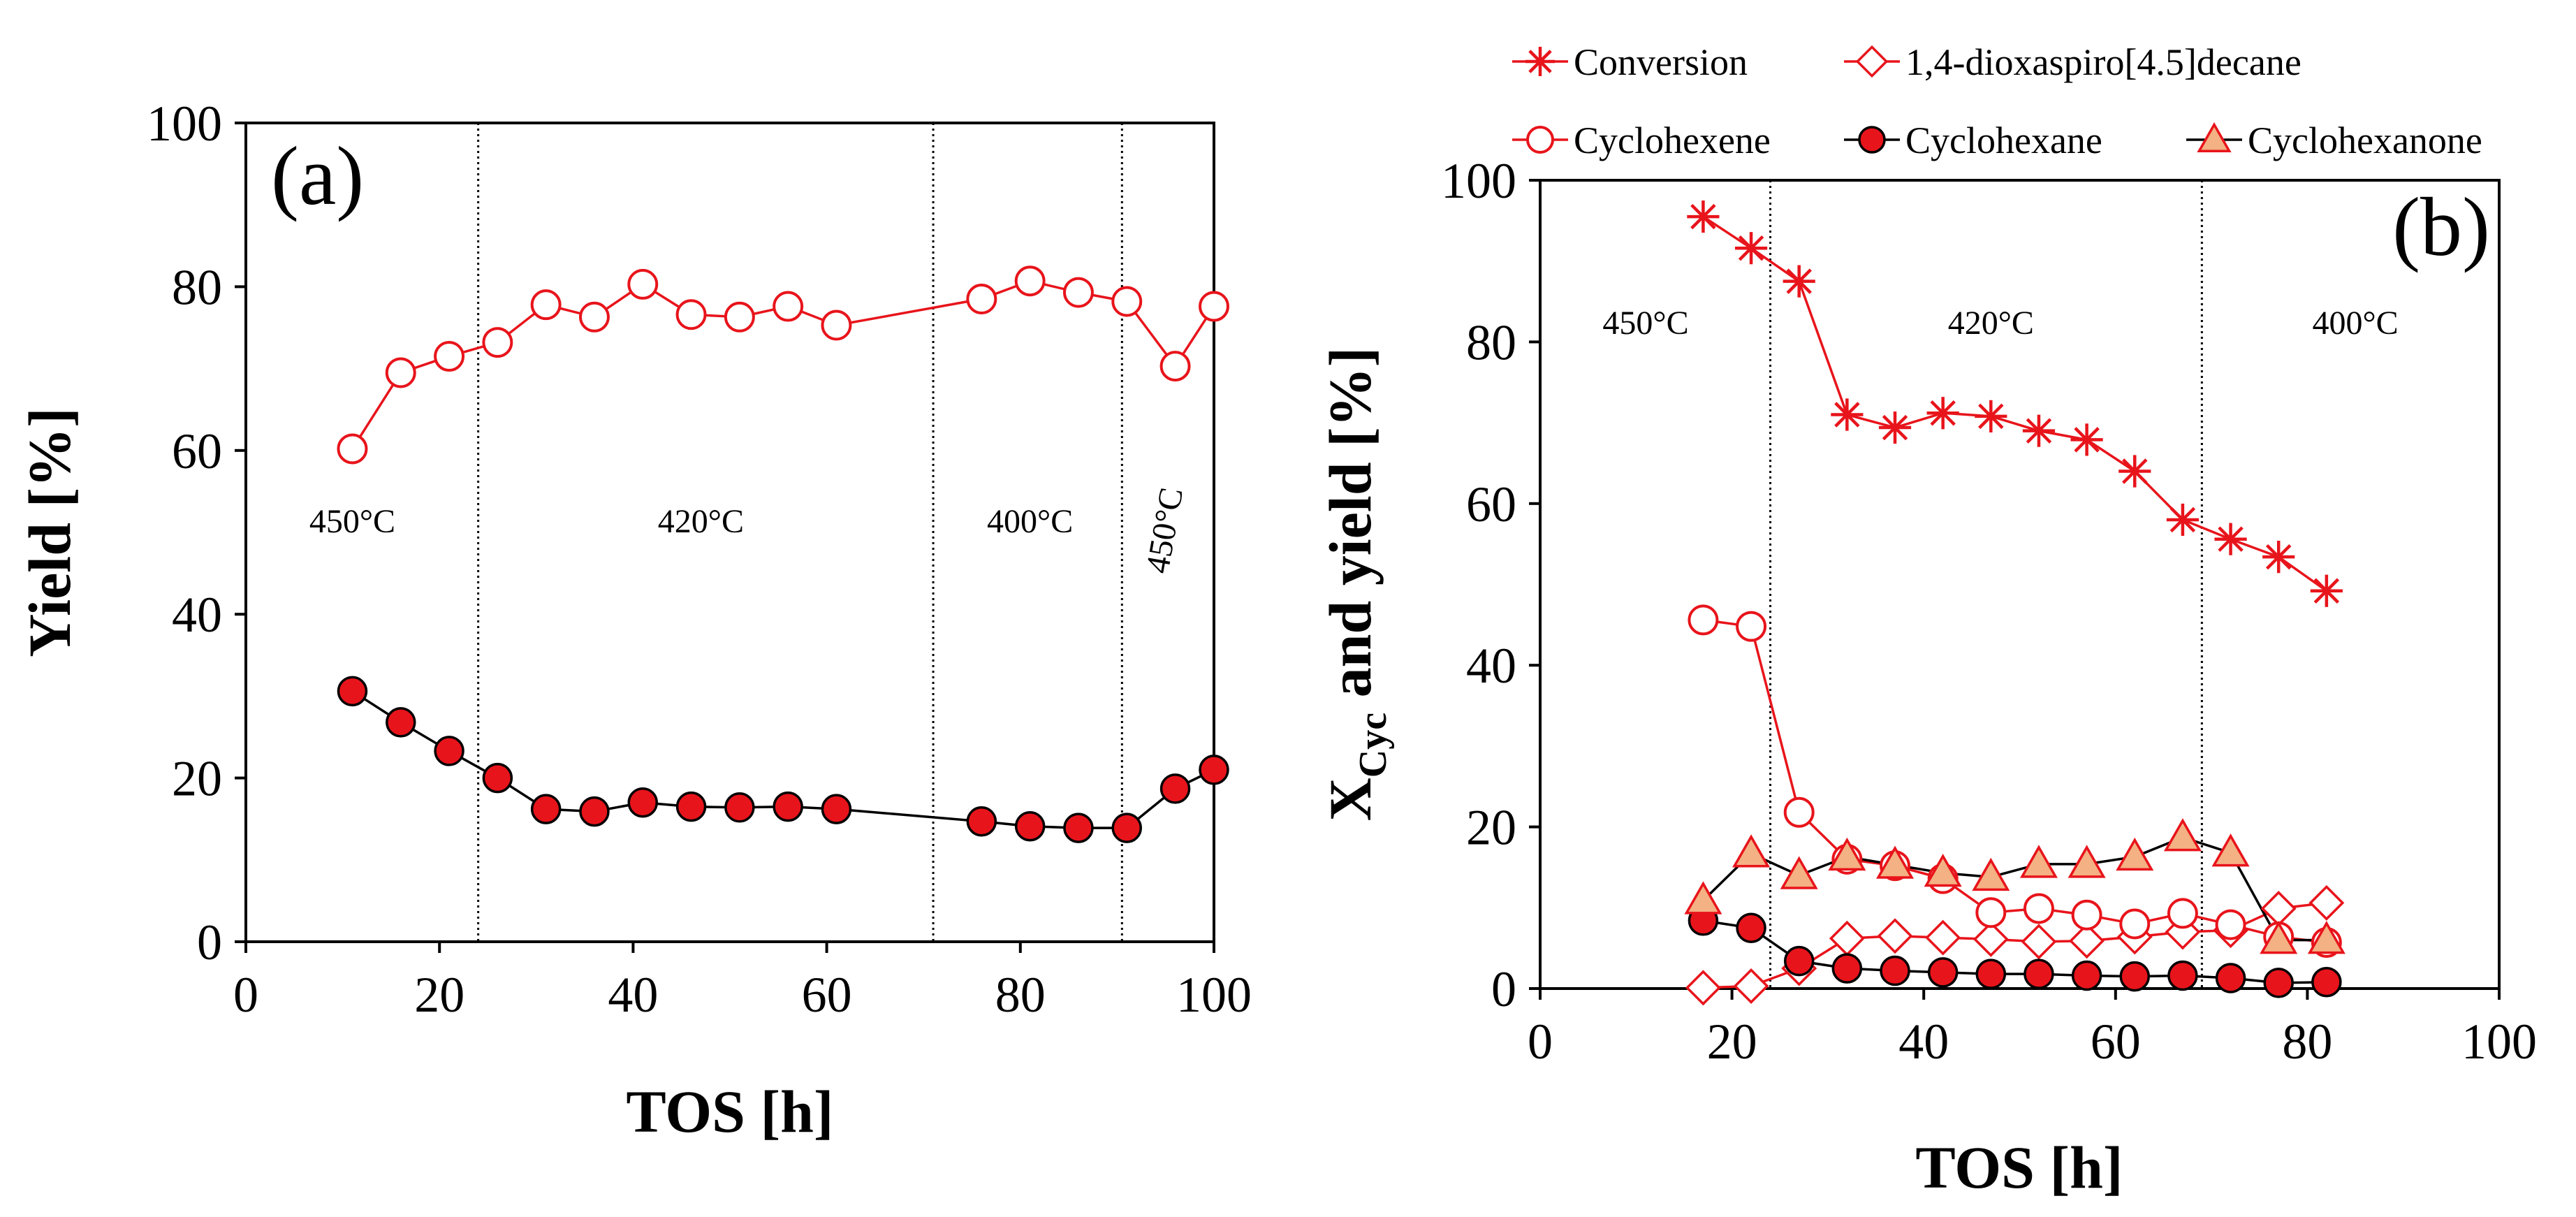 The width and height of the screenshot is (2576, 1217). I want to click on y-axis-label-b-sub: Cyc, so click(1373, 745).